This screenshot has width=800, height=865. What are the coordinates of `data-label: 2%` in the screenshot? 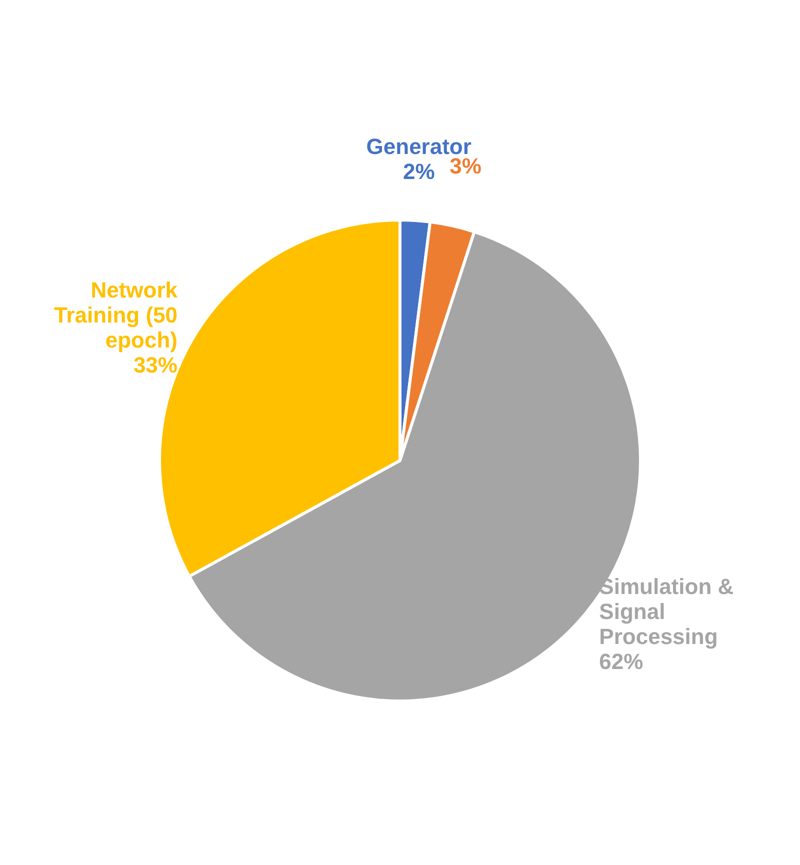 It's located at (418, 171).